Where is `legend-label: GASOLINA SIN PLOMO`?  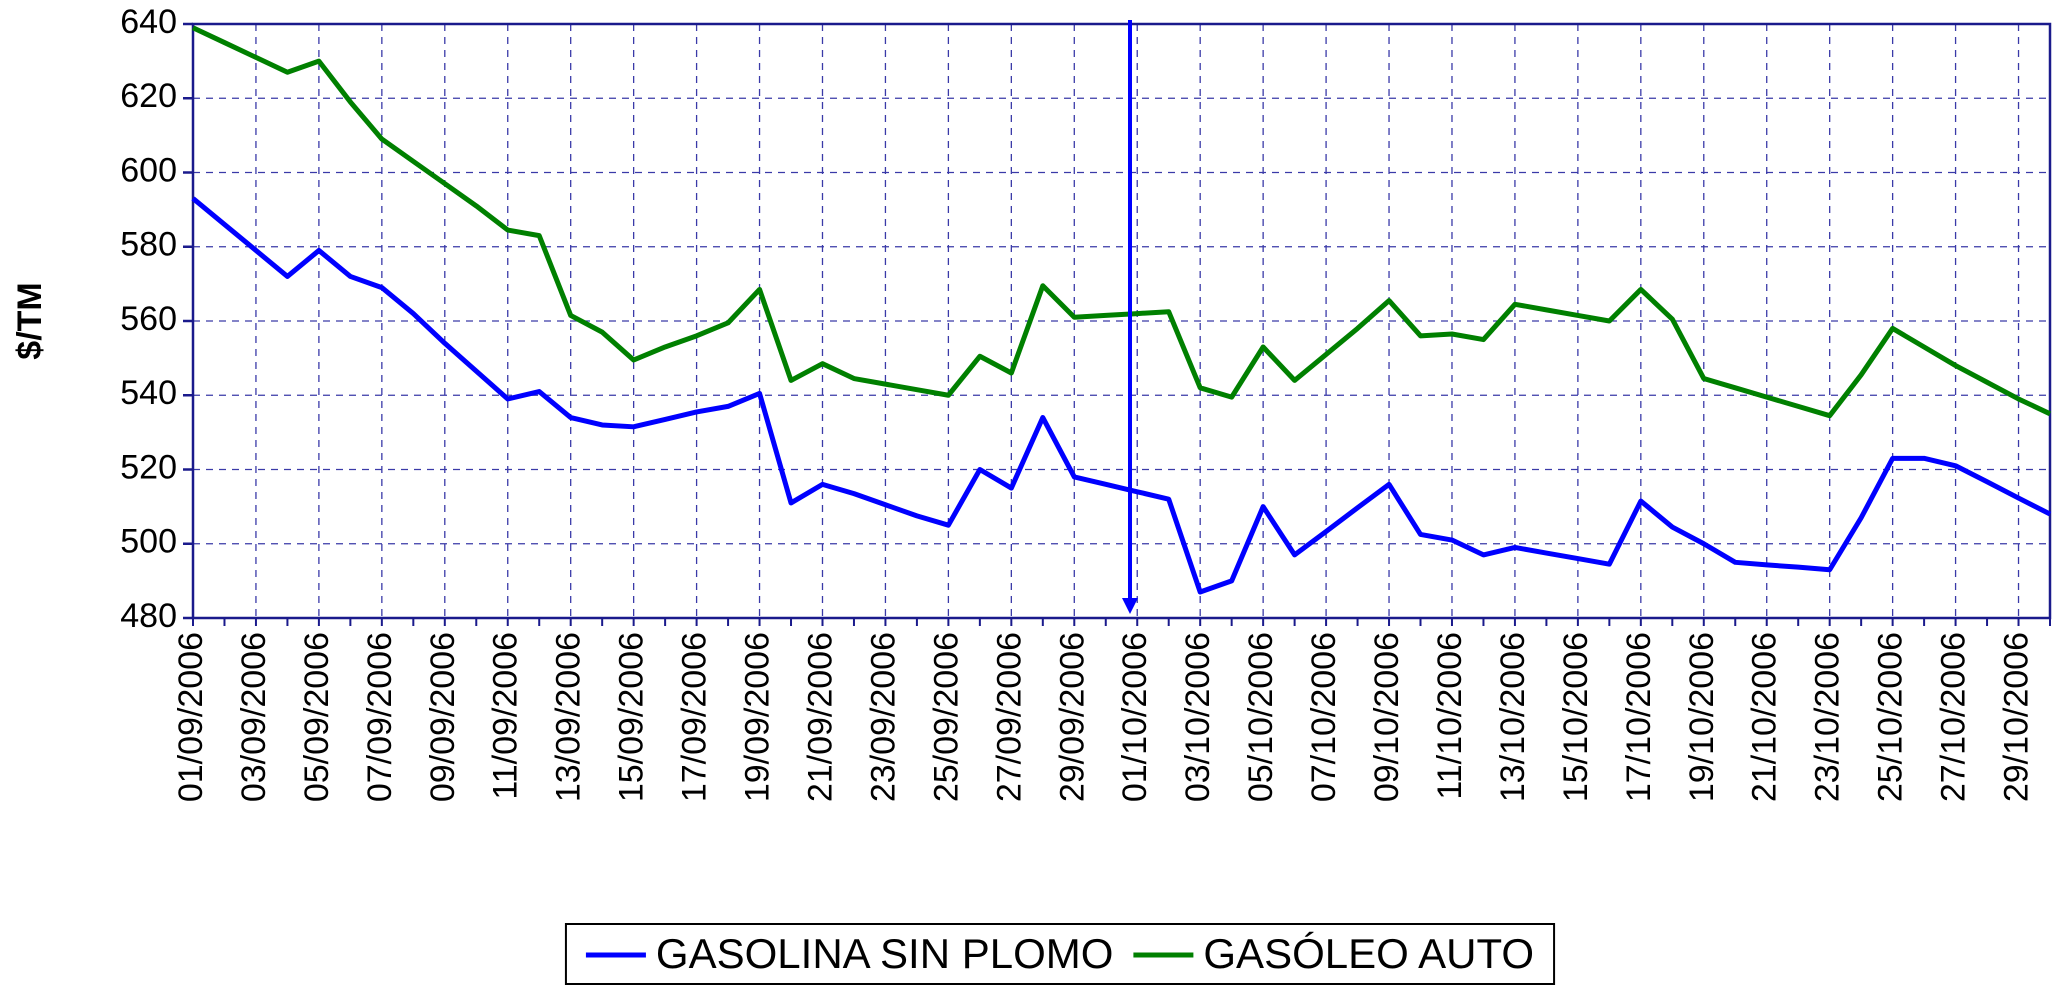
legend-label: GASOLINA SIN PLOMO is located at coordinates (884, 953).